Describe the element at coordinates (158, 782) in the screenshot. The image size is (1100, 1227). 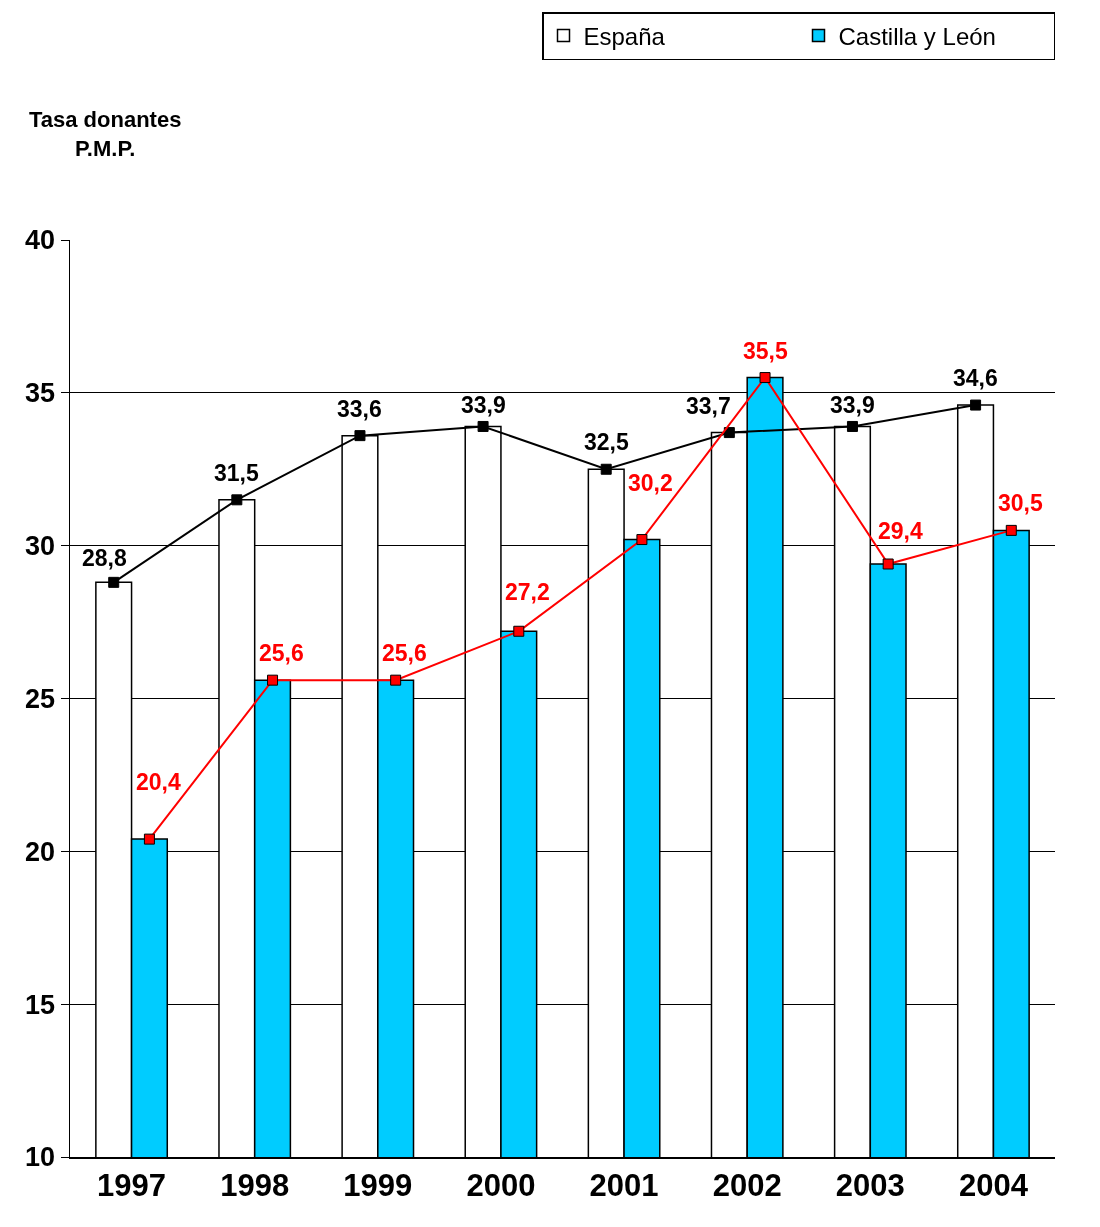
I see `data-label: 20,4` at that location.